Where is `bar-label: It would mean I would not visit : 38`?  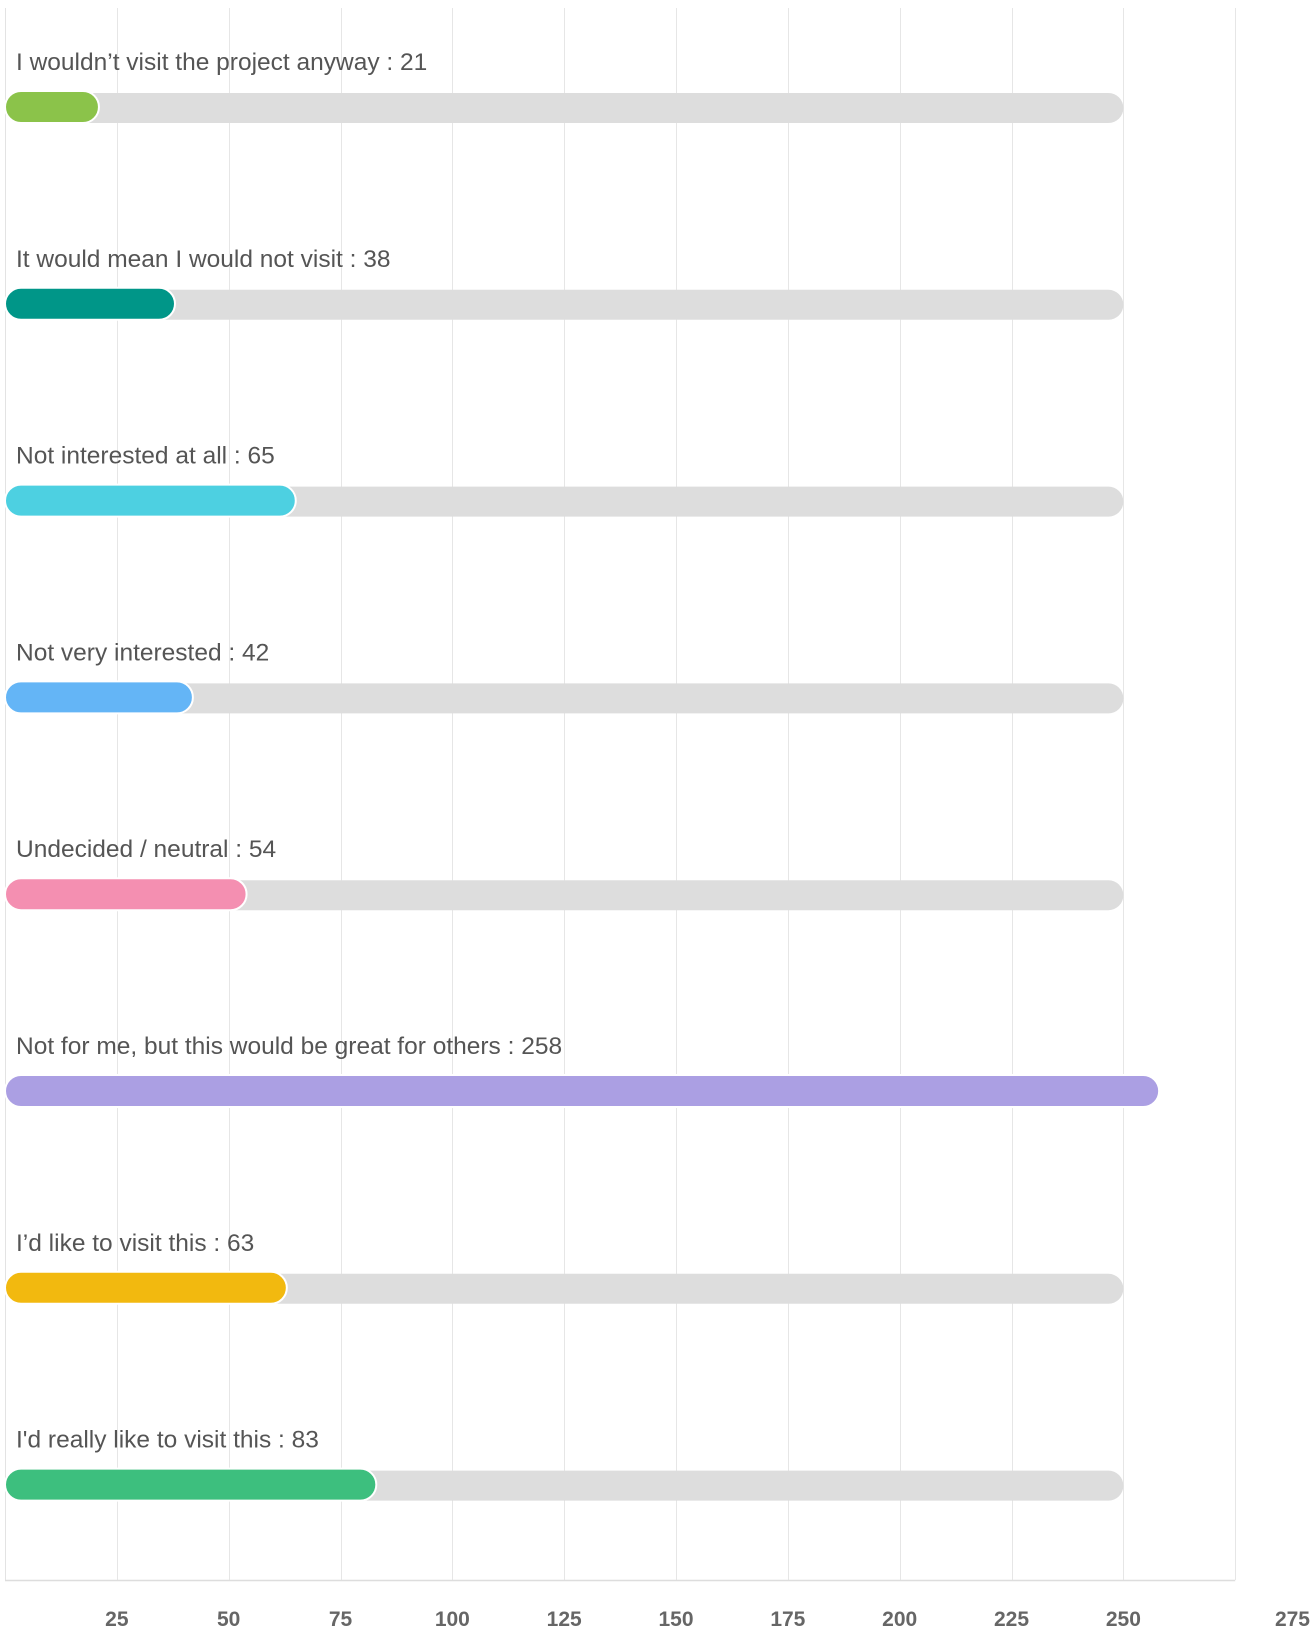
bar-label: It would mean I would not visit : 38 is located at coordinates (203, 259).